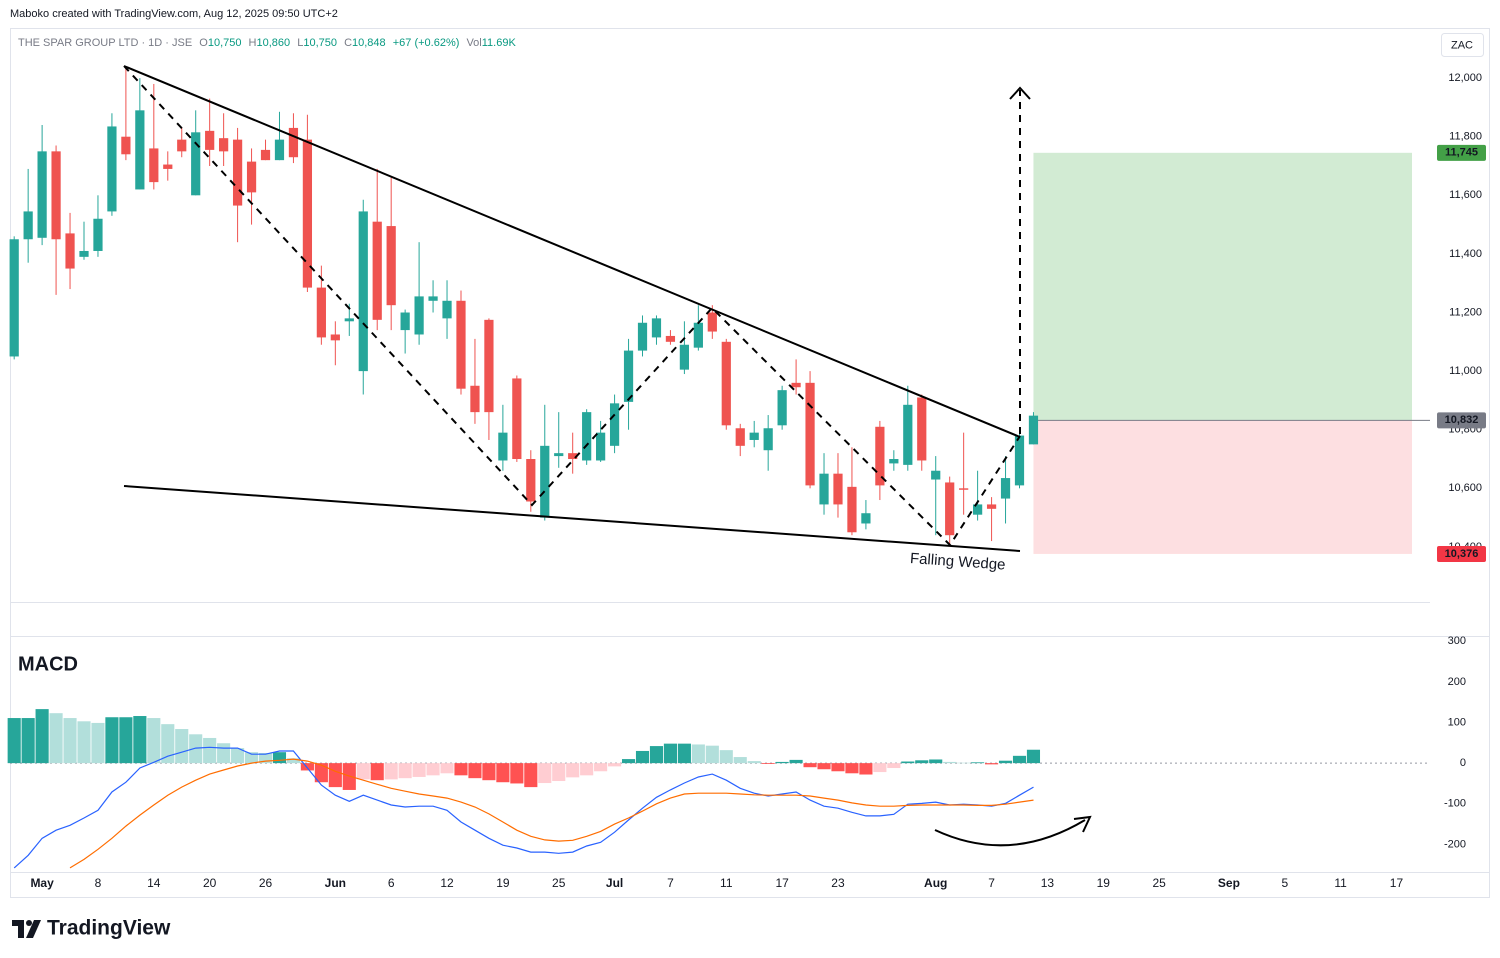  Describe the element at coordinates (473, 43) in the screenshot. I see `legend-key: Vol` at that location.